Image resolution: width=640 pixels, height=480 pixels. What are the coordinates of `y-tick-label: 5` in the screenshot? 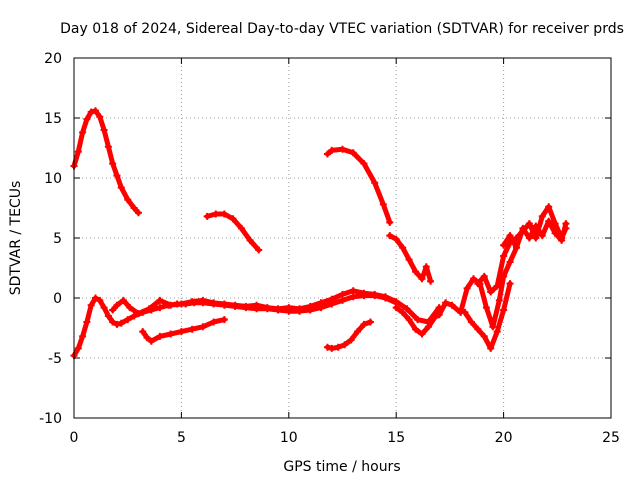 It's located at (57, 239).